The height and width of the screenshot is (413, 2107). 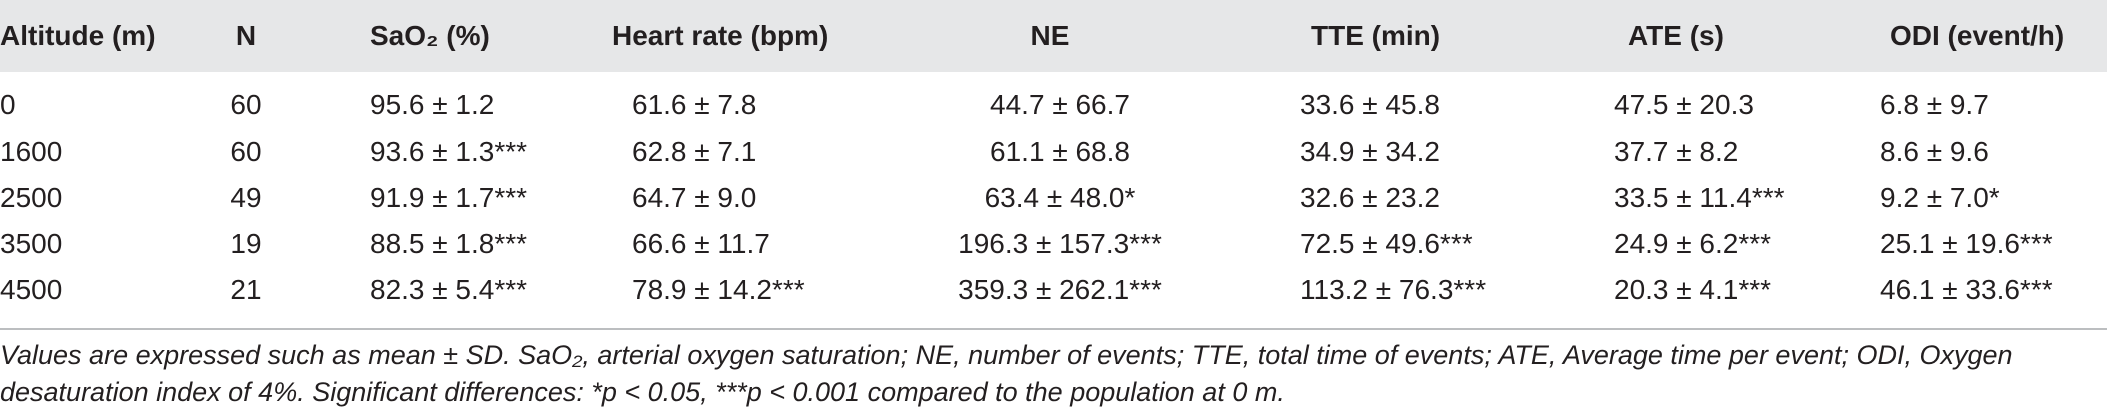 I want to click on table-cell: 0, so click(x=8, y=104).